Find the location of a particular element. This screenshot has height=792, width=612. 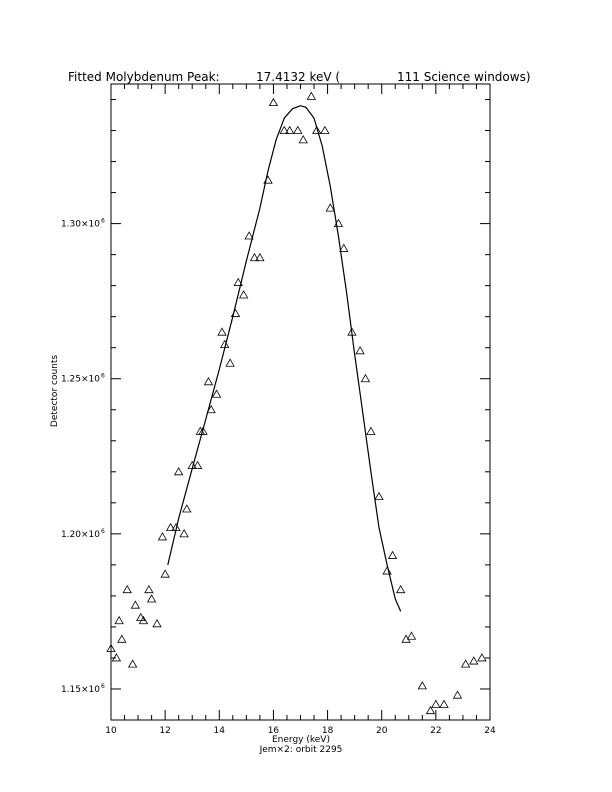

x-tick-label: 18 is located at coordinates (328, 731).